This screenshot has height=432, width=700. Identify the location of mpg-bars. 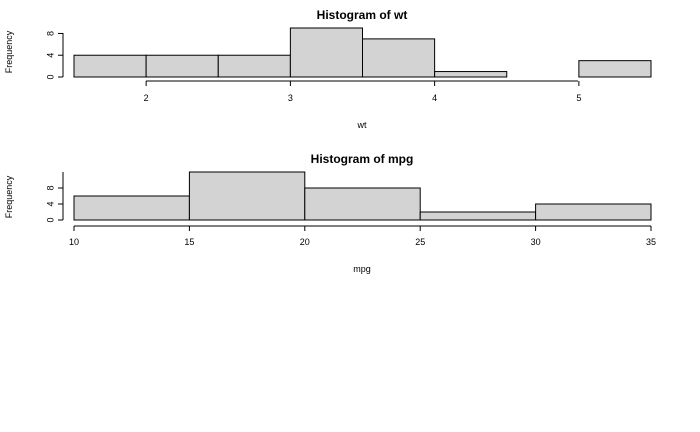
(362, 196).